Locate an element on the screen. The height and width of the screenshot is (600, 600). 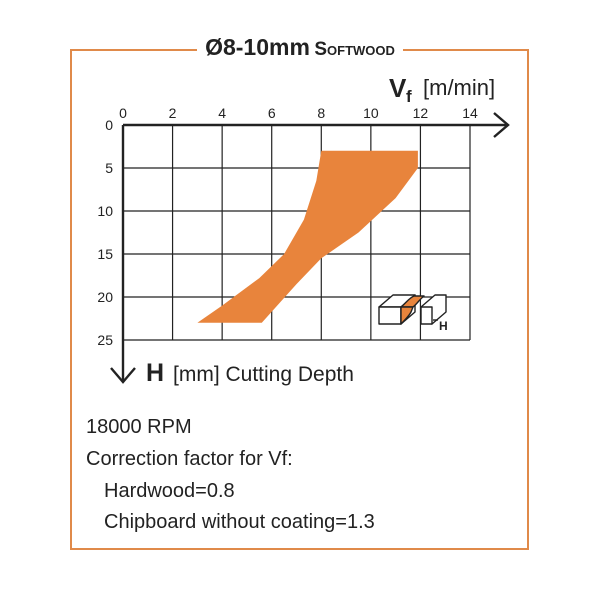
y-tick-20: 20 is located at coordinates (105, 297).